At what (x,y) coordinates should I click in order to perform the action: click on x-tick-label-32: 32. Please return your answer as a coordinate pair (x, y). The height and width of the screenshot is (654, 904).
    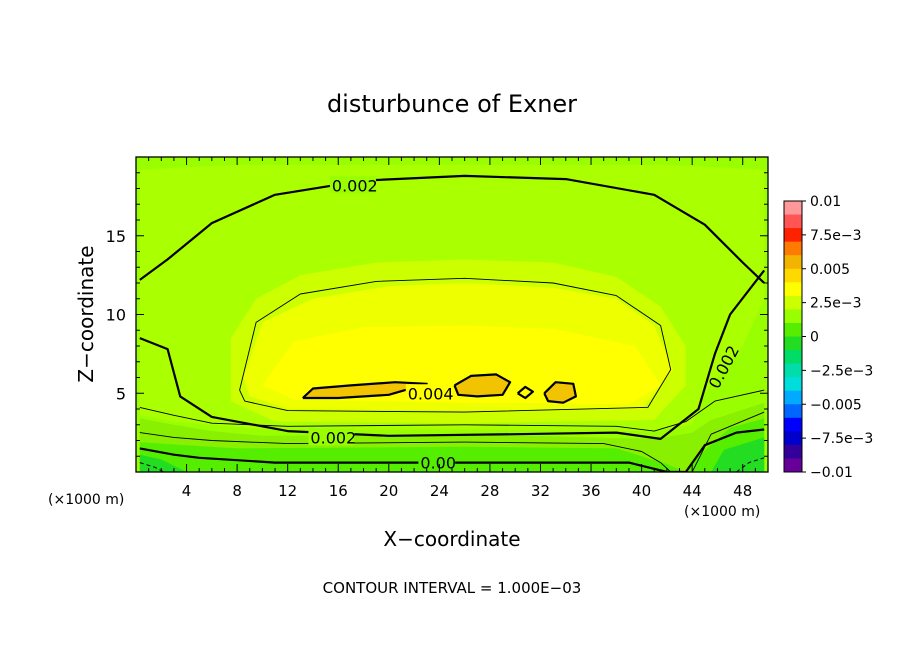
    Looking at the image, I should click on (540, 491).